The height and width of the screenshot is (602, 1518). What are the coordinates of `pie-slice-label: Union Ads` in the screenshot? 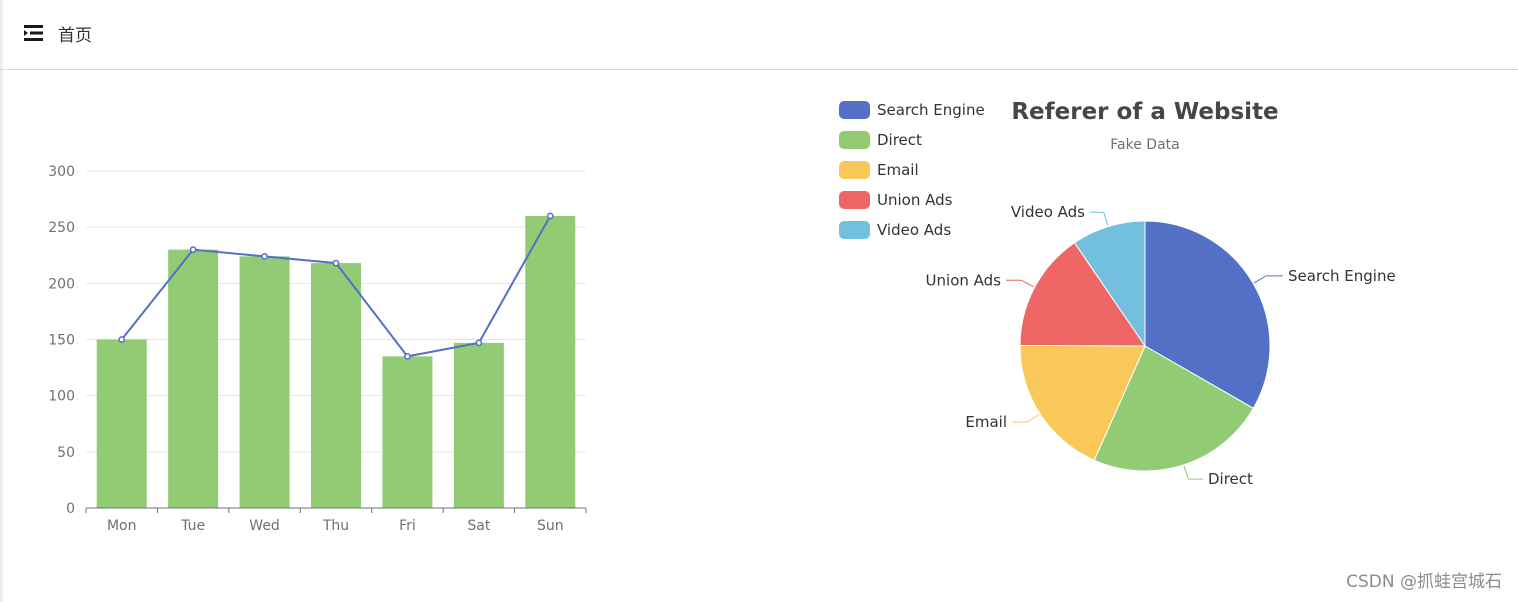 It's located at (964, 280).